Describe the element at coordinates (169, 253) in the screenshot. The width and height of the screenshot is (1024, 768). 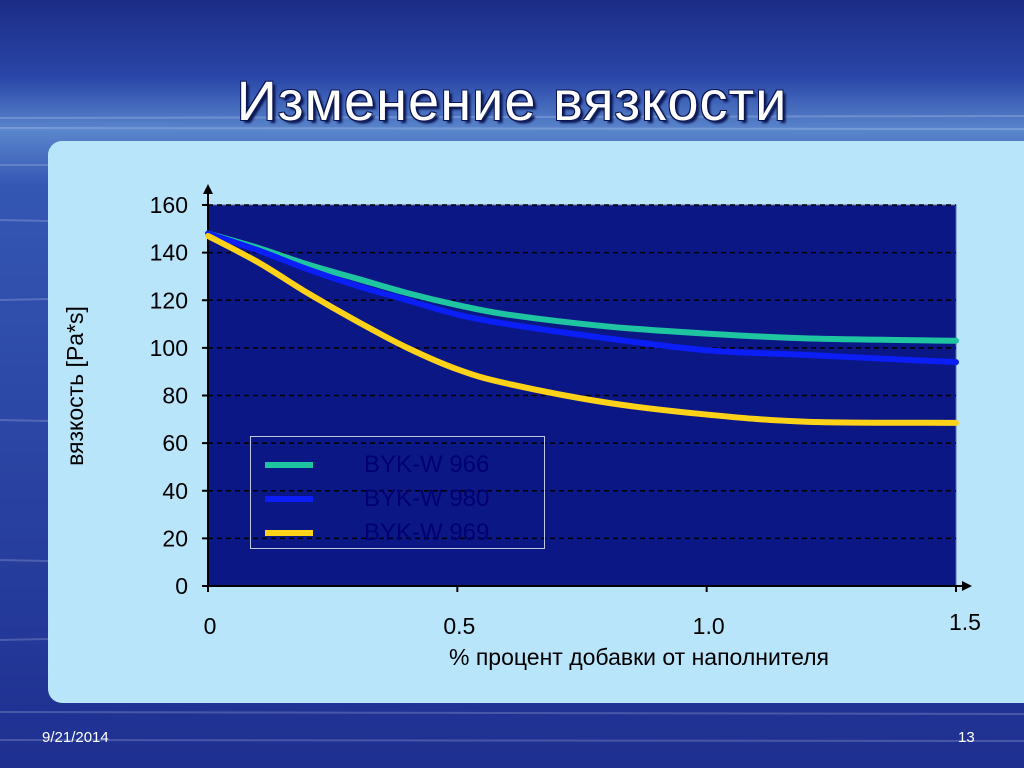
I see `y-tick-label: 140` at that location.